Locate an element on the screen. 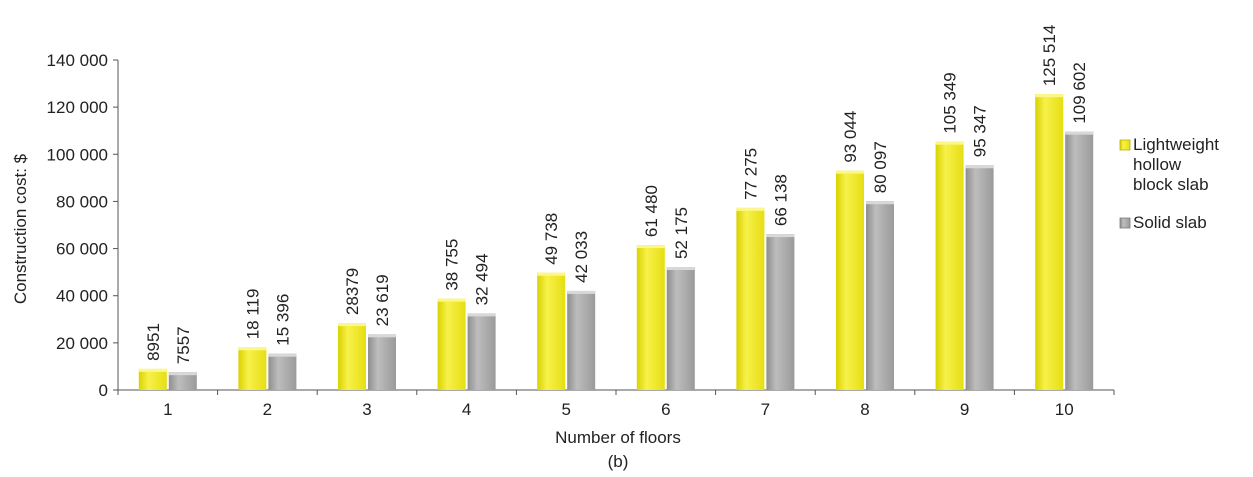  legend-label: Lightweight is located at coordinates (1176, 144).